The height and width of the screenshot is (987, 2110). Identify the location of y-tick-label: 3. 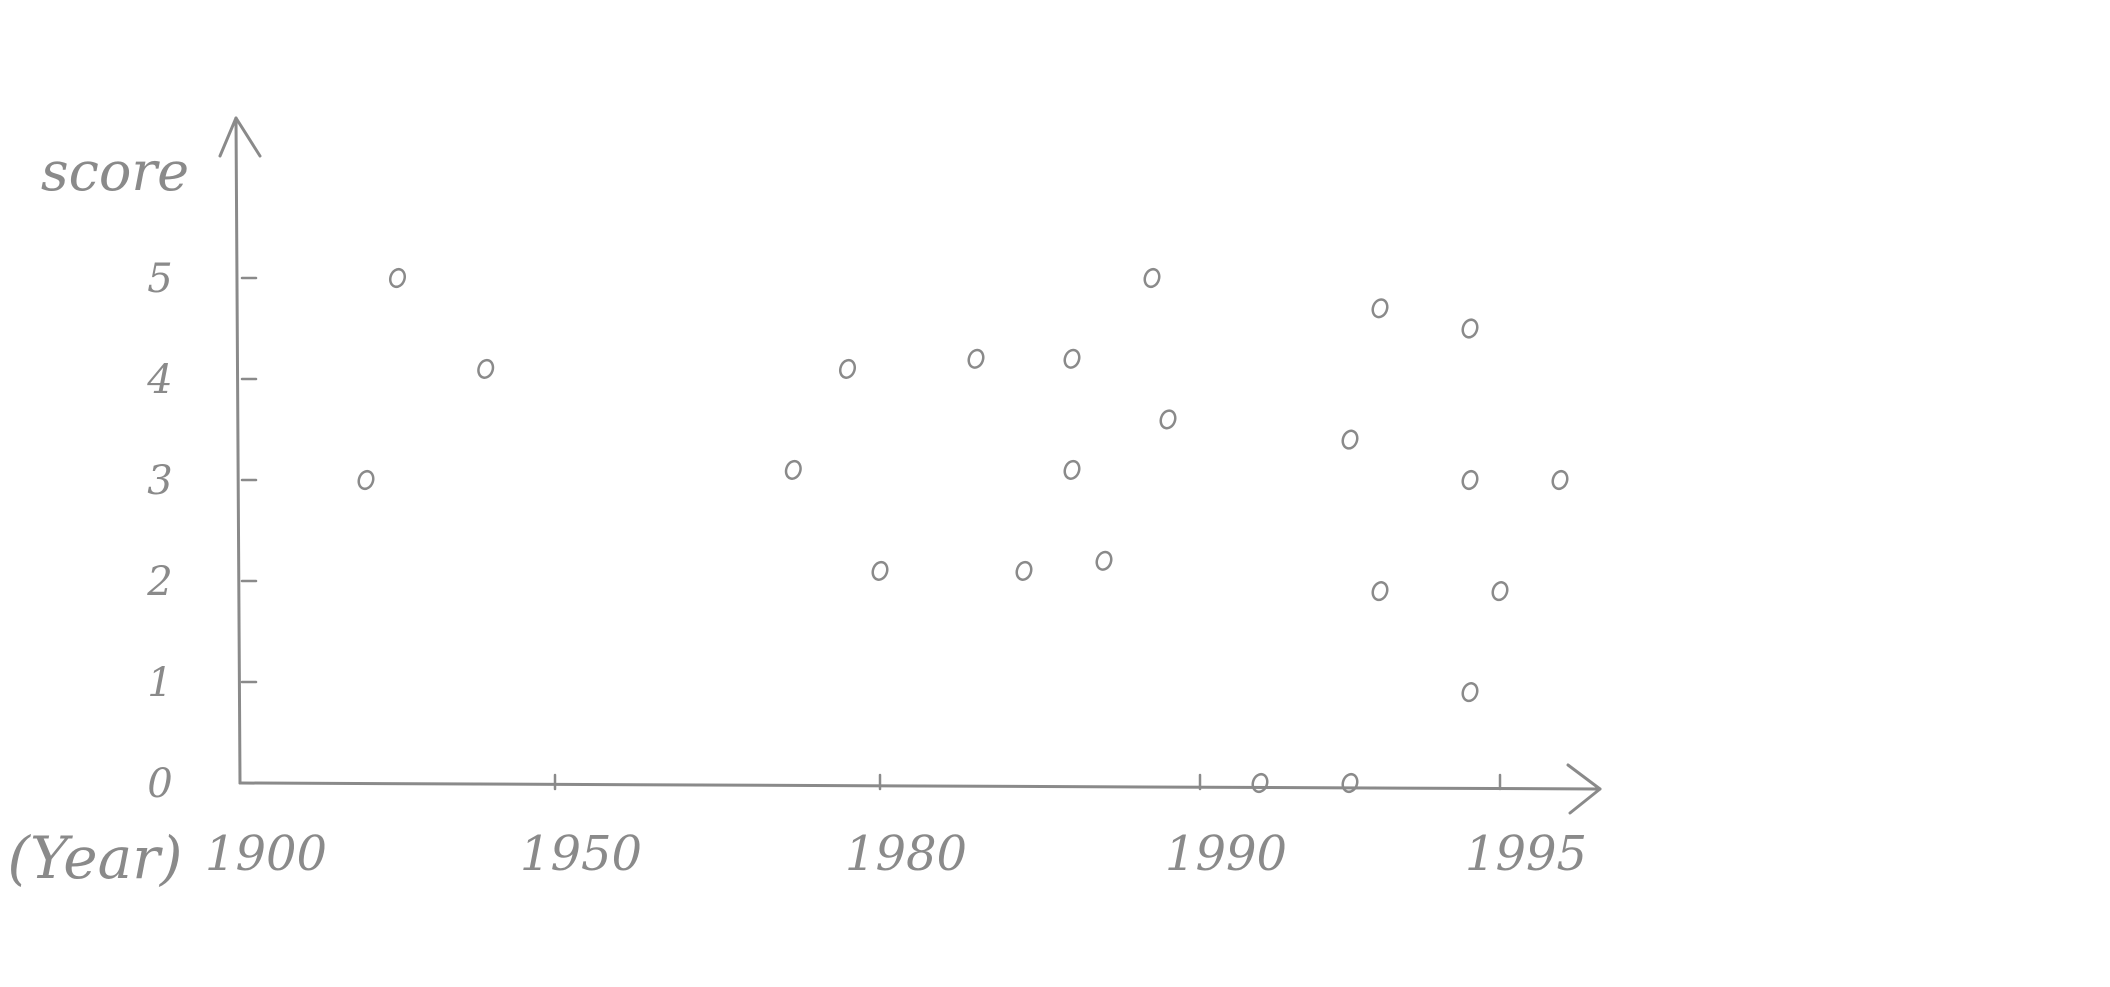
(159, 481).